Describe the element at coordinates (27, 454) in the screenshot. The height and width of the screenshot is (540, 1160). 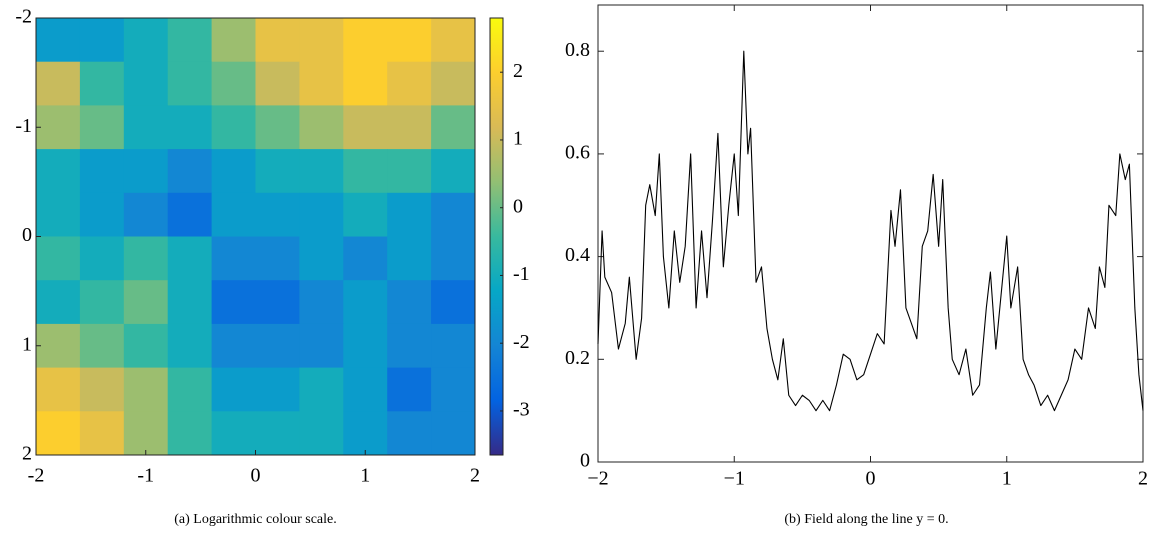
I see `y-tick-label: 2` at that location.